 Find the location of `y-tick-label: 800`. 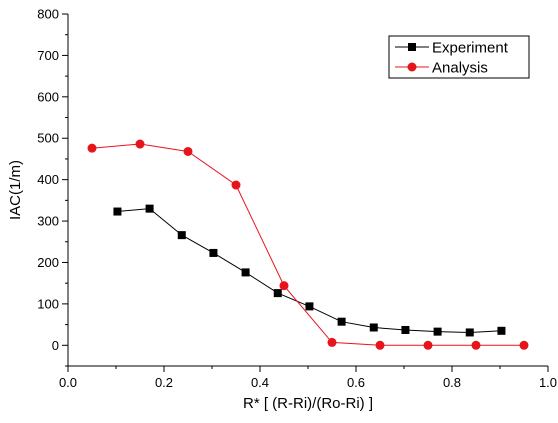

y-tick-label: 800 is located at coordinates (48, 14).